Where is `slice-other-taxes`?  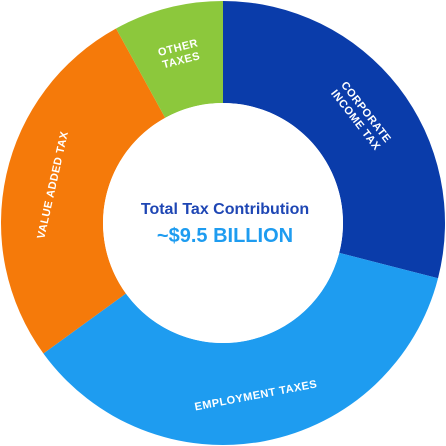
slice-other-taxes is located at coordinates (169, 59).